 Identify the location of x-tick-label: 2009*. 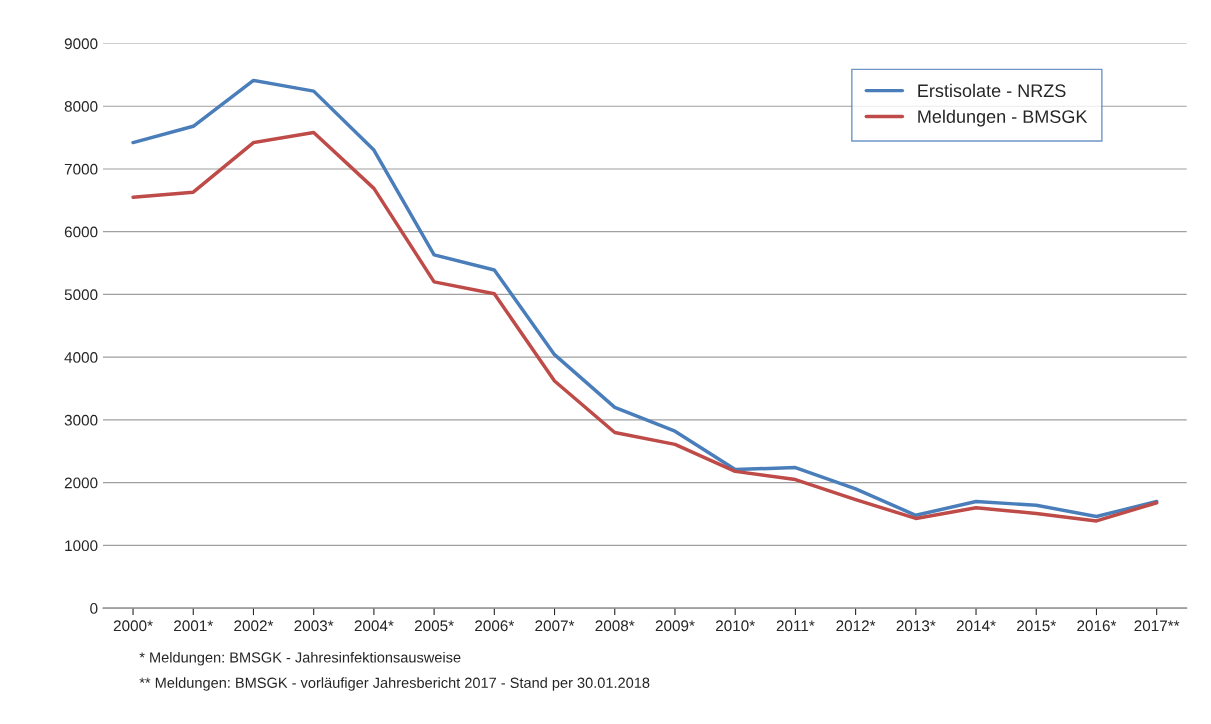
(675, 626).